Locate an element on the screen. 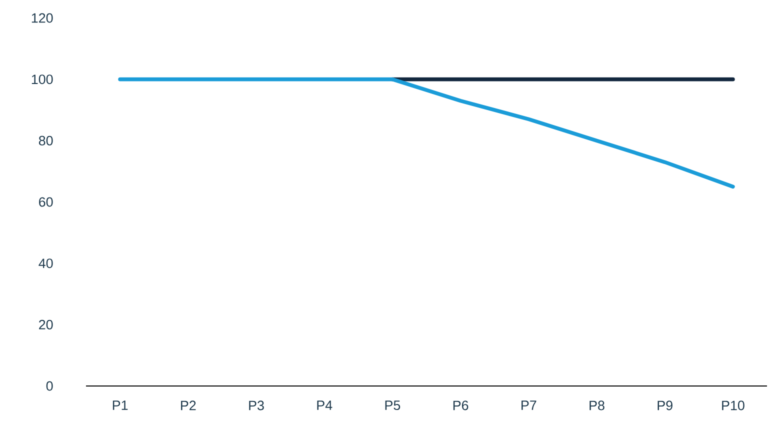 The width and height of the screenshot is (772, 428). y-tick-label: 80 is located at coordinates (45, 141).